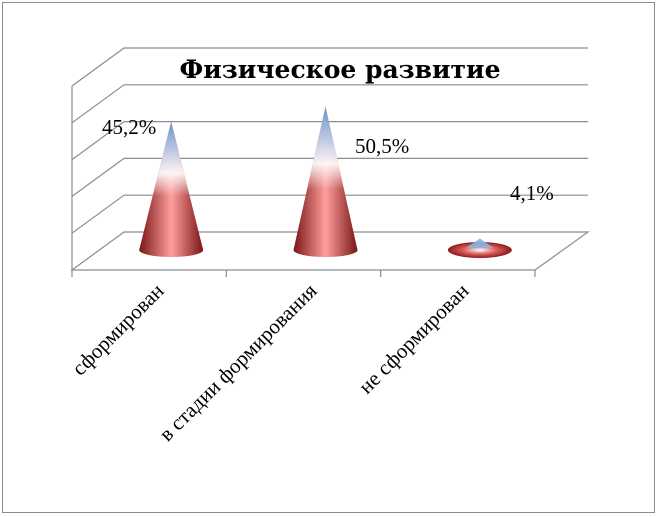 Image resolution: width=659 pixels, height=517 pixels. I want to click on data-label: 4,1%, so click(532, 193).